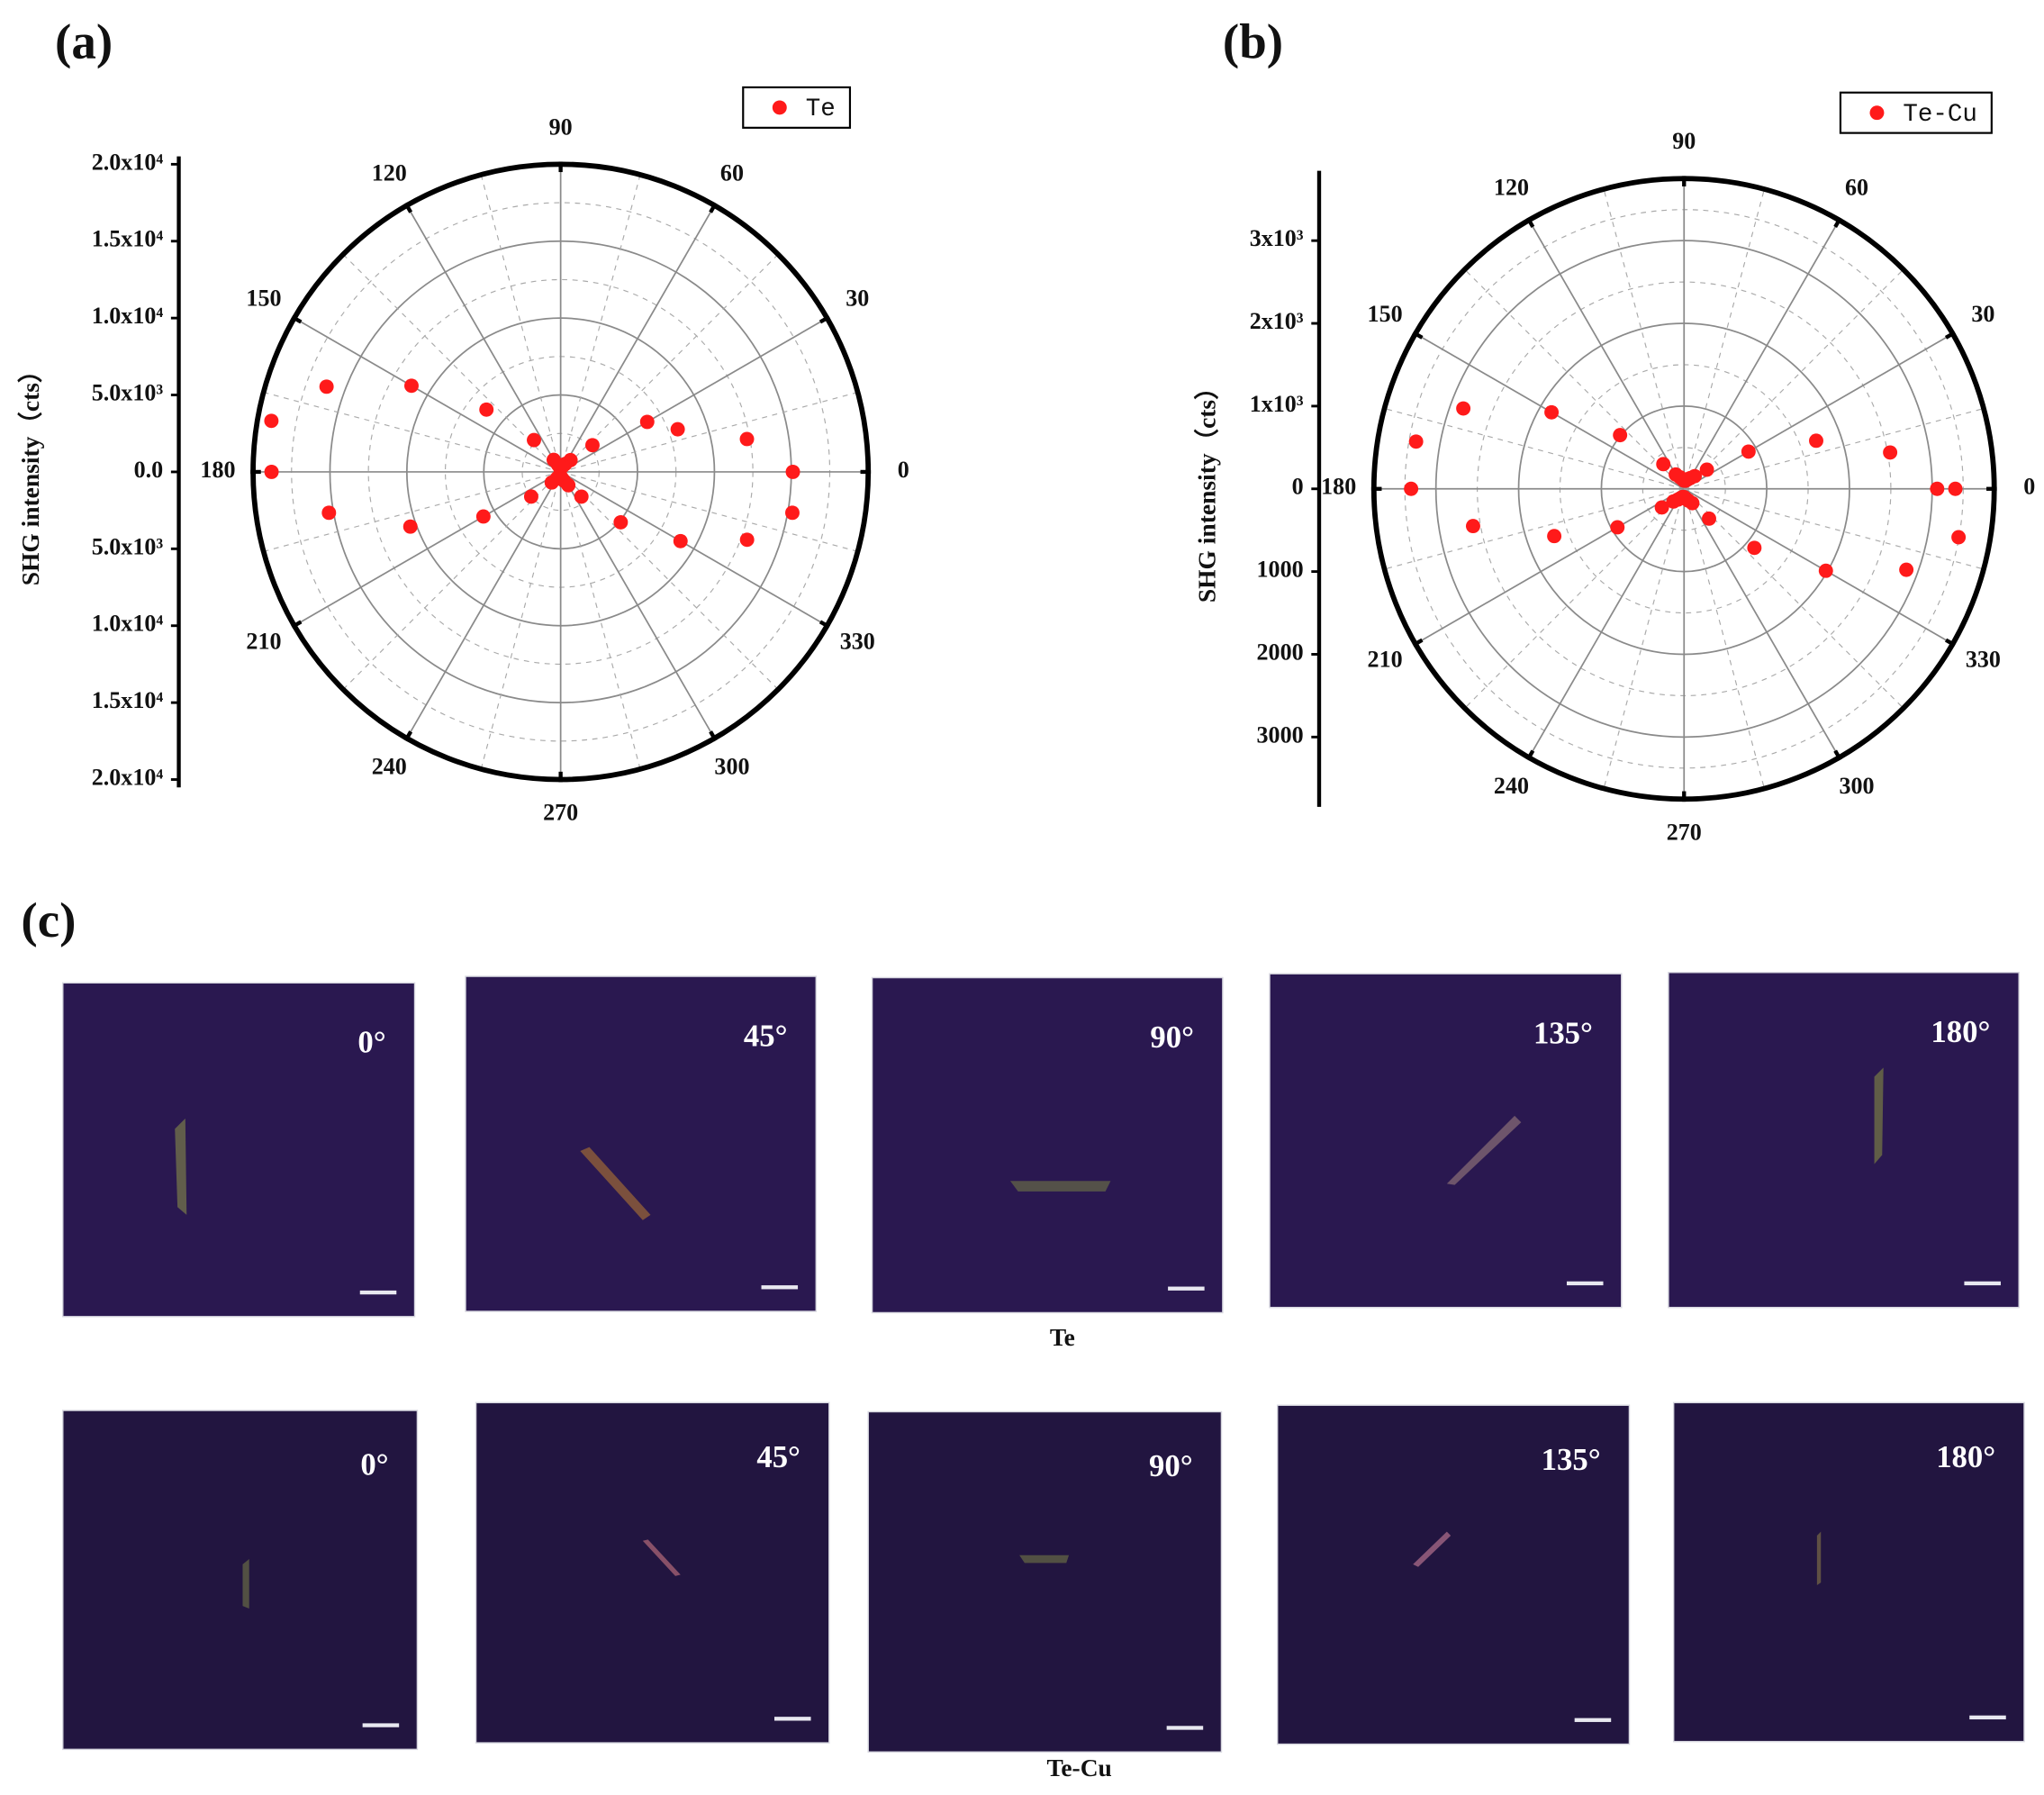 This screenshot has width=2044, height=1795. Describe the element at coordinates (1939, 115) in the screenshot. I see `legend-label: Te-Cu` at that location.